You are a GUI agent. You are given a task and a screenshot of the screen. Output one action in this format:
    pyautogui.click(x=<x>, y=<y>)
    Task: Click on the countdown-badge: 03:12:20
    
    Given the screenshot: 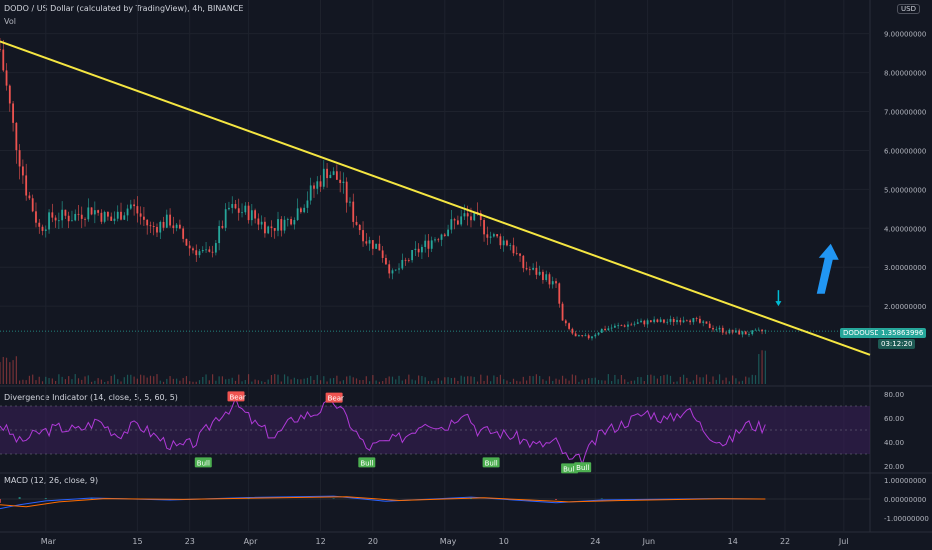 What is the action you would take?
    pyautogui.click(x=897, y=344)
    